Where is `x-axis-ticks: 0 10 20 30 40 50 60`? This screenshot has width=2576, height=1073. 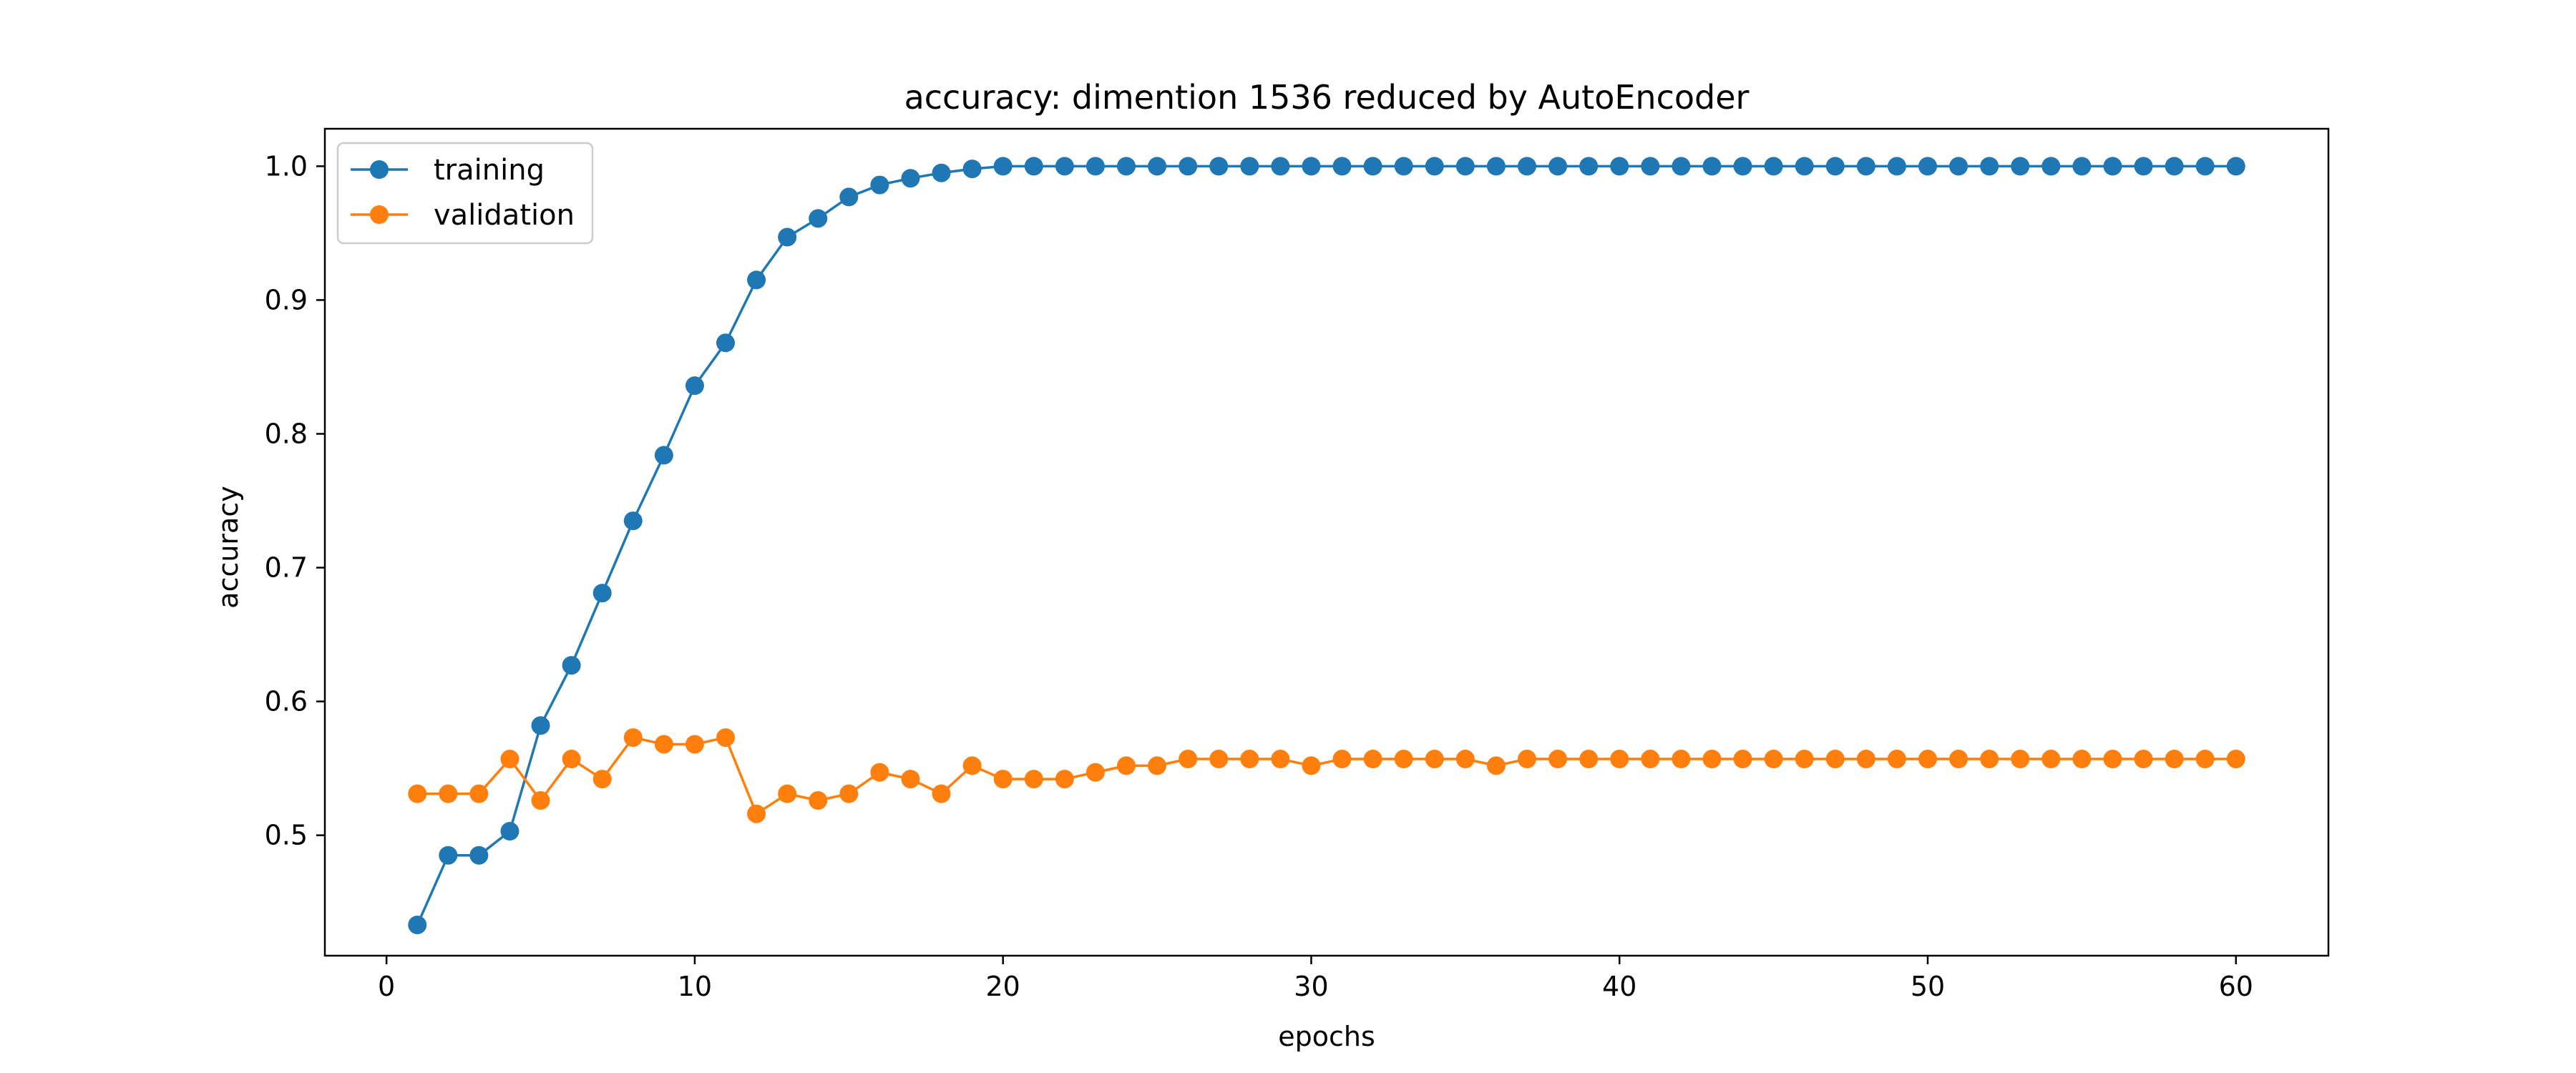 x-axis-ticks: 0 10 20 30 40 50 60 is located at coordinates (1315, 979).